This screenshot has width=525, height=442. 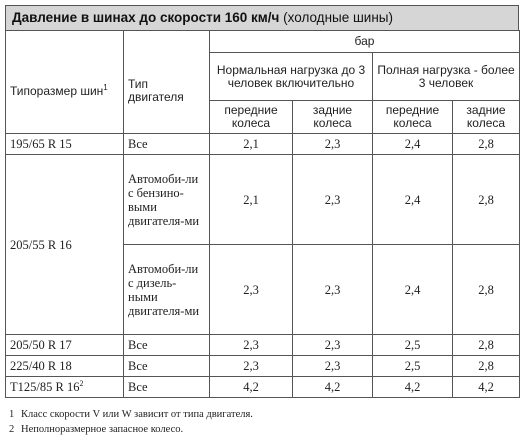 I want to click on title-bold: Давление в шинах до скорости 160 км/ч, so click(x=146, y=17).